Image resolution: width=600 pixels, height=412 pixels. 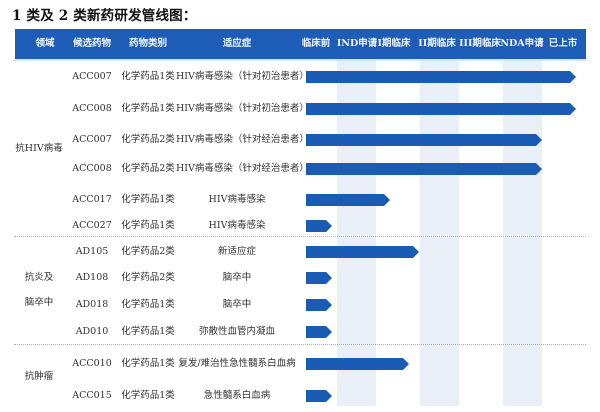 I want to click on table-row: ACC008 化学药品1类 HIV病毒感染（针对初治患者）, so click(x=300, y=109).